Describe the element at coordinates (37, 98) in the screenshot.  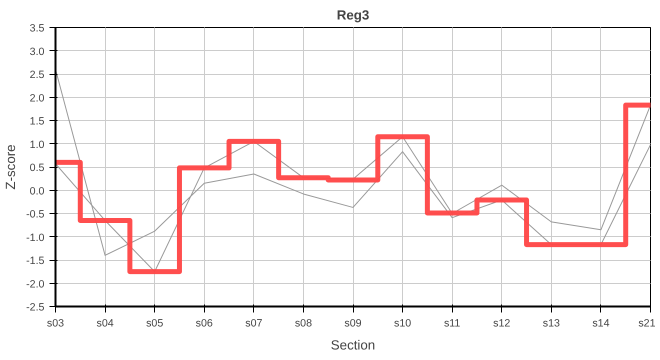
I see `y-tick-label: 2.0` at that location.